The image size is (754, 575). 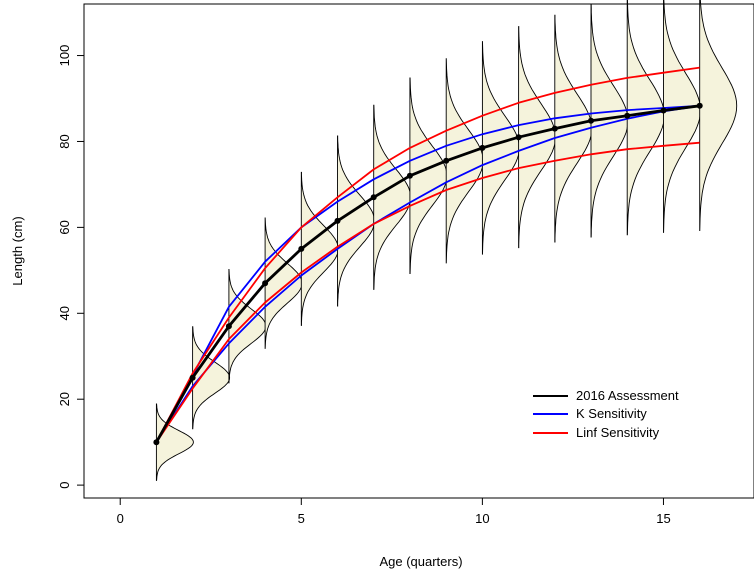 What do you see at coordinates (64, 227) in the screenshot?
I see `y-tick-label-60: 60` at bounding box center [64, 227].